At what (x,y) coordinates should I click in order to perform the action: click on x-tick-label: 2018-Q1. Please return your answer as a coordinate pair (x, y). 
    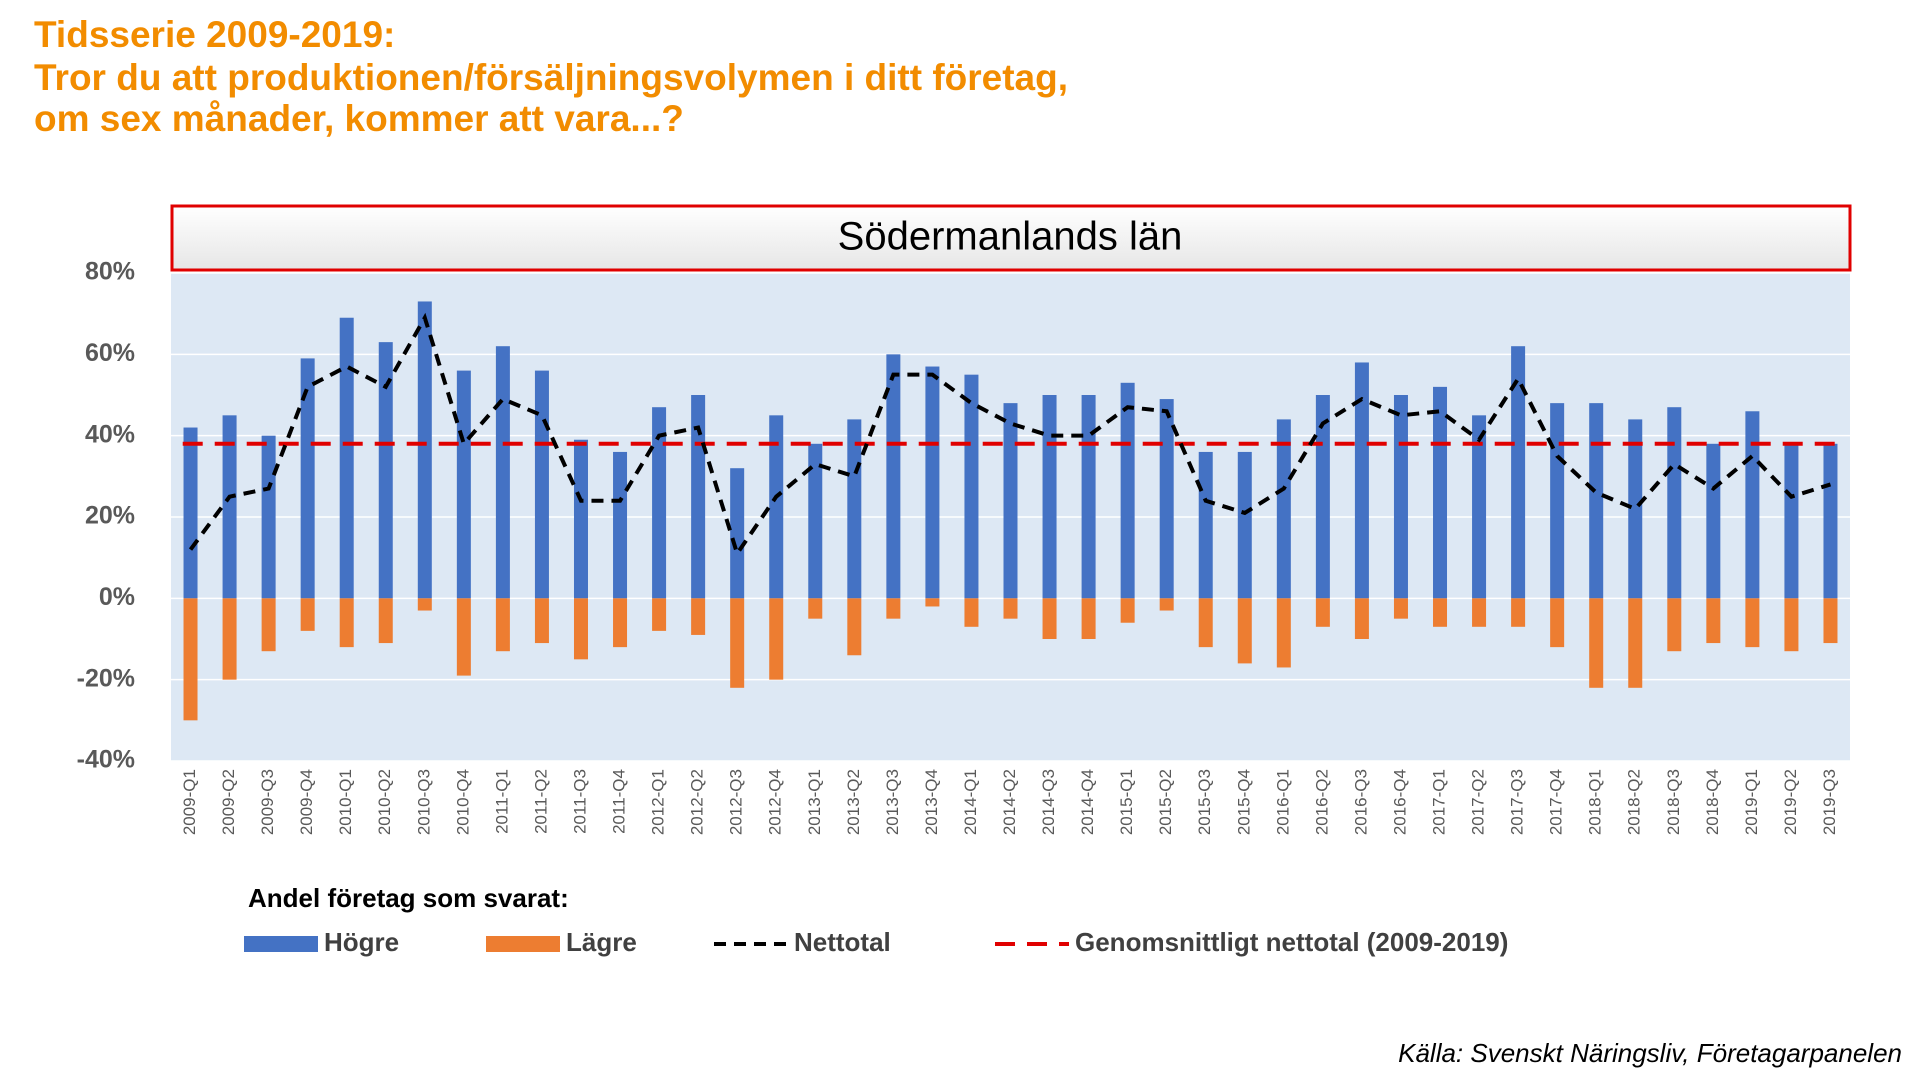
    Looking at the image, I should click on (1595, 802).